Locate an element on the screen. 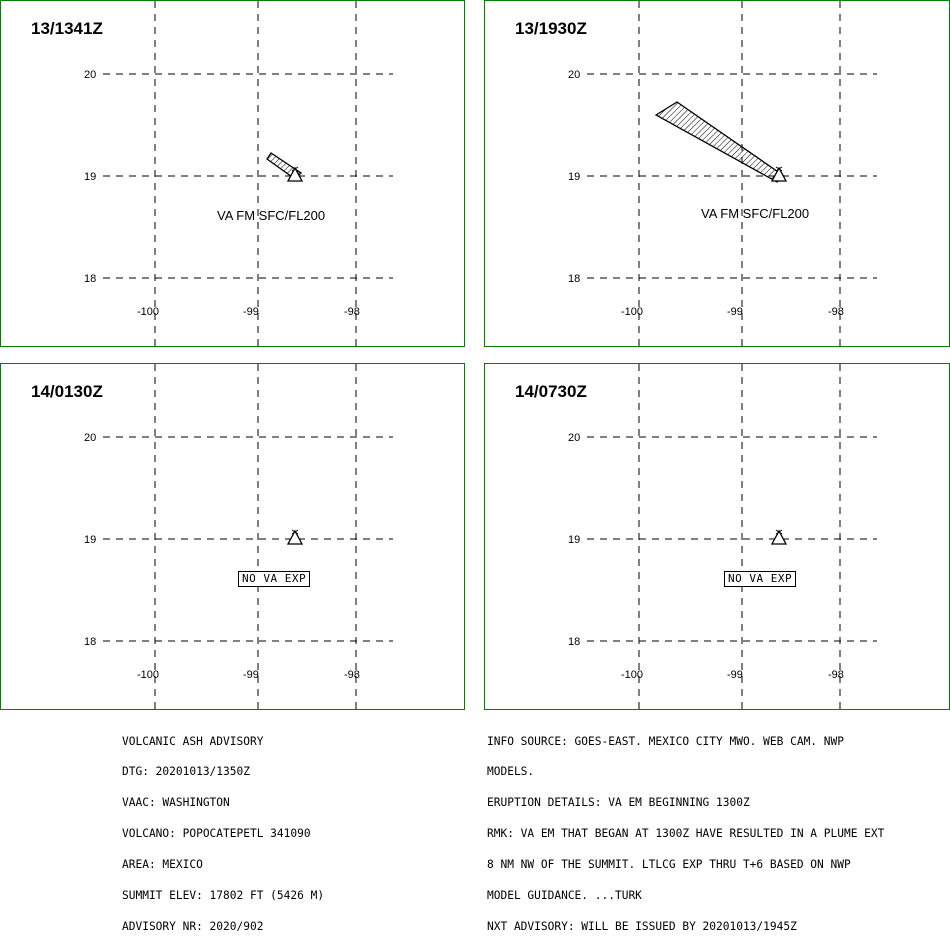 The height and width of the screenshot is (943, 950). advisory-line: MODELS. is located at coordinates (511, 772).